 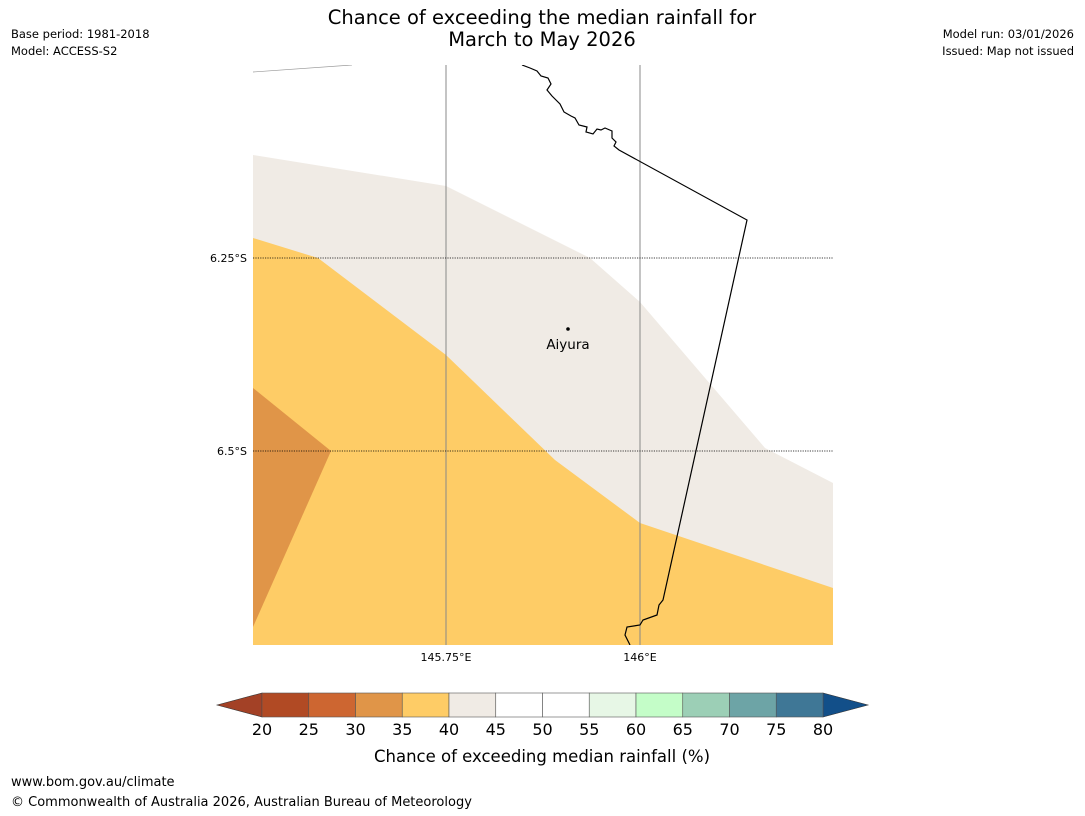 What do you see at coordinates (292, 507) in the screenshot?
I see `zone-30-35-percent` at bounding box center [292, 507].